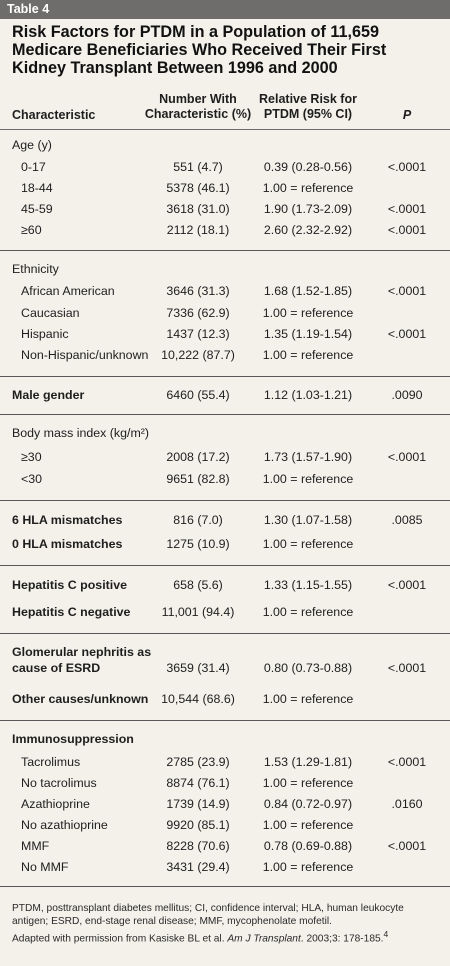 Image resolution: width=450 pixels, height=966 pixels. What do you see at coordinates (308, 230) in the screenshot?
I see `row-relative-risk: 2.60 (2.32-2.92)` at bounding box center [308, 230].